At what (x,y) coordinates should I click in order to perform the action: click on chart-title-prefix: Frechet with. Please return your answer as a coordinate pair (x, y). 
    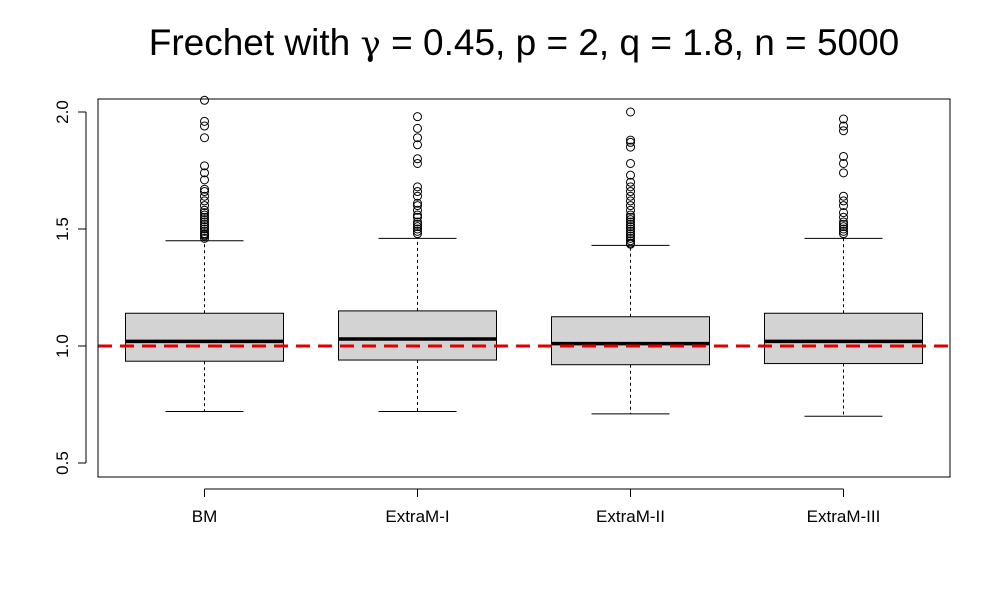
    Looking at the image, I should click on (254, 42).